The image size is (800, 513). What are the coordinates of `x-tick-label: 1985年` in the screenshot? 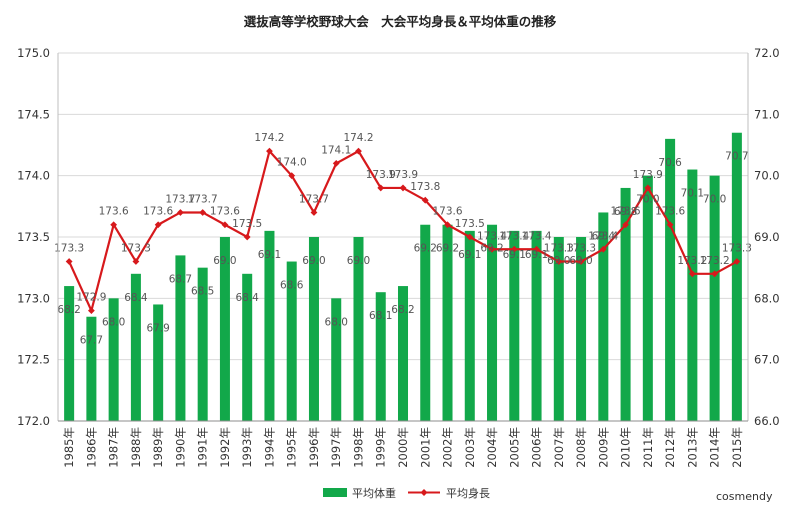 It's located at (69, 447).